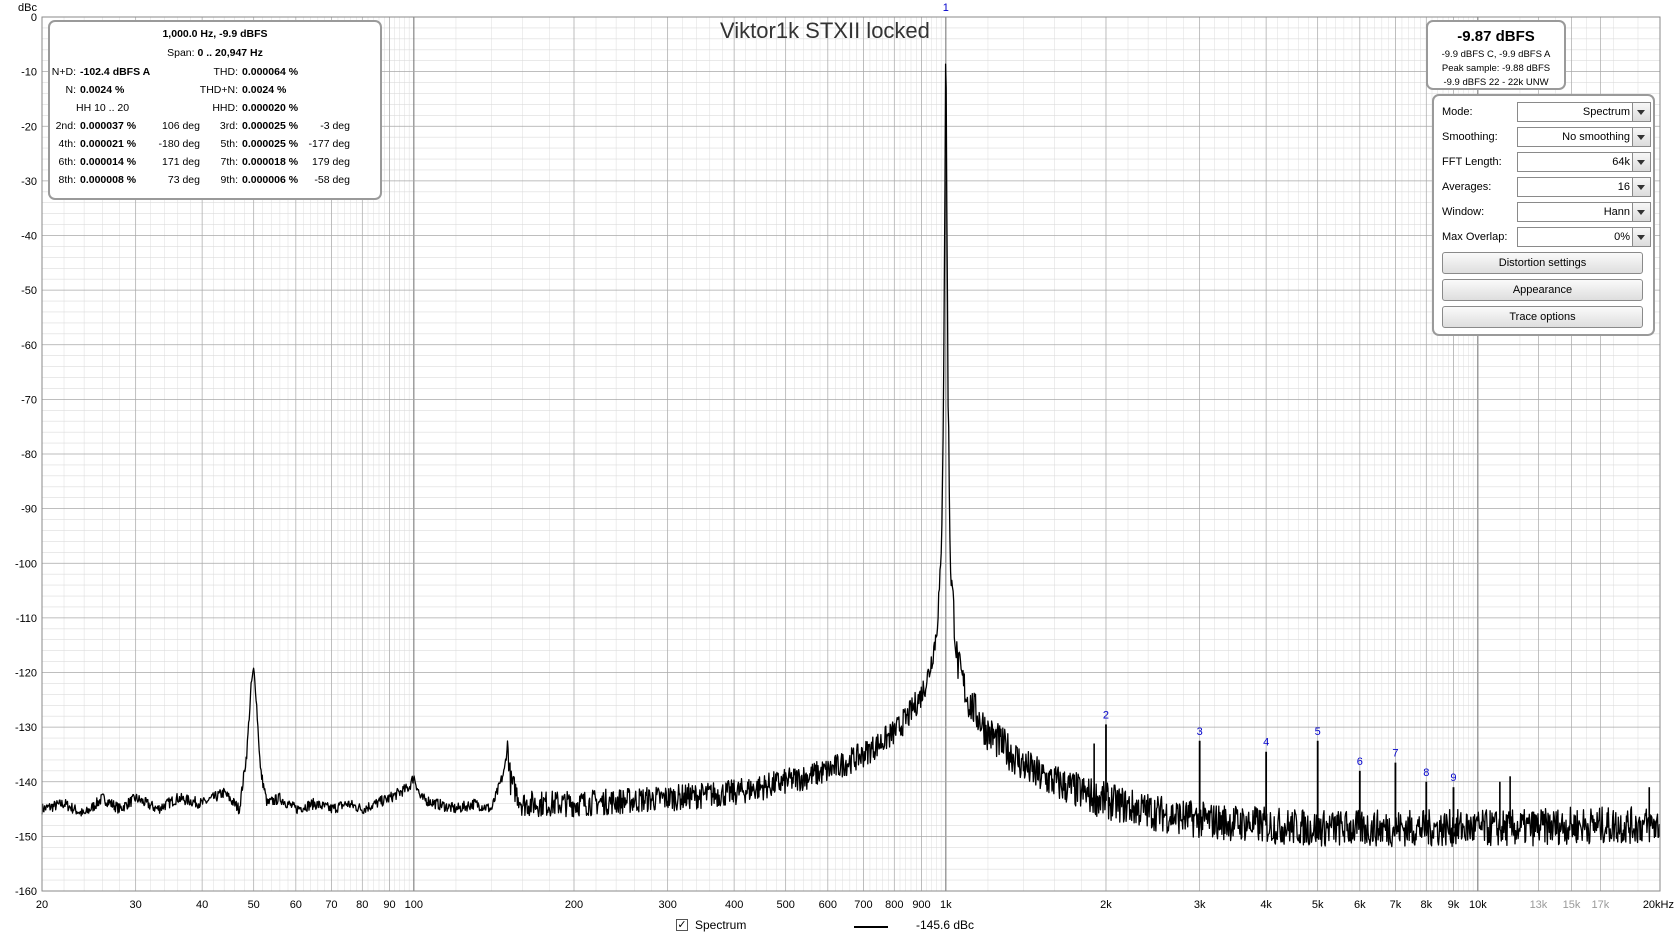  Describe the element at coordinates (67, 162) in the screenshot. I see `harmonic-label: 6th:` at that location.